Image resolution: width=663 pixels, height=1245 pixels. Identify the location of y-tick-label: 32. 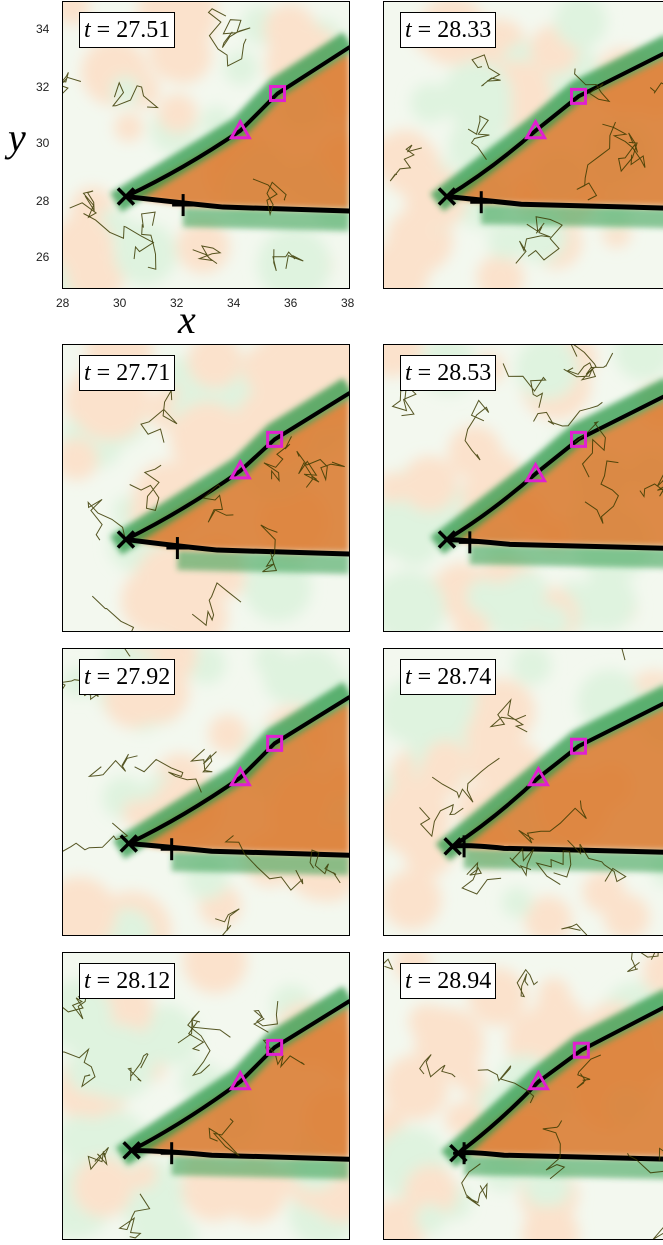
(43, 87).